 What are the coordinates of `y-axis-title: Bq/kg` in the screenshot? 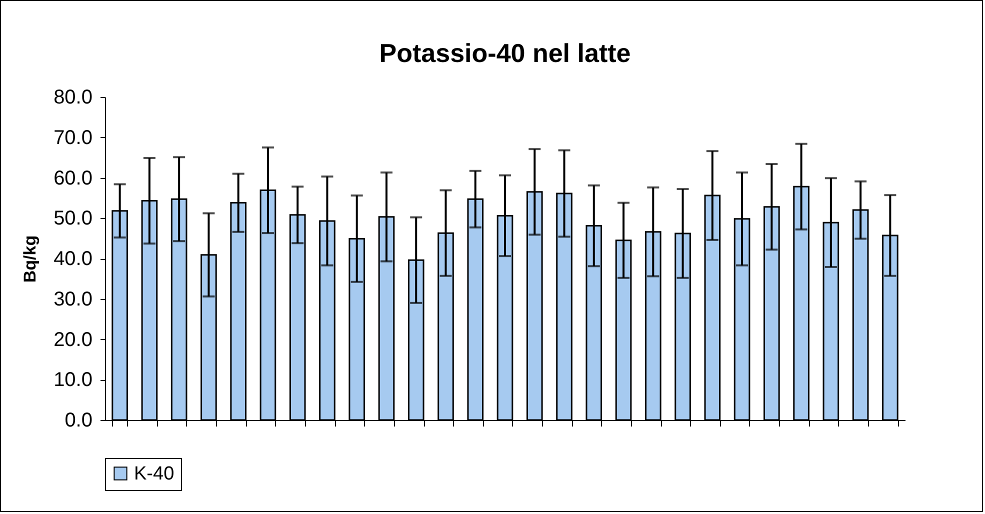 It's located at (30, 259).